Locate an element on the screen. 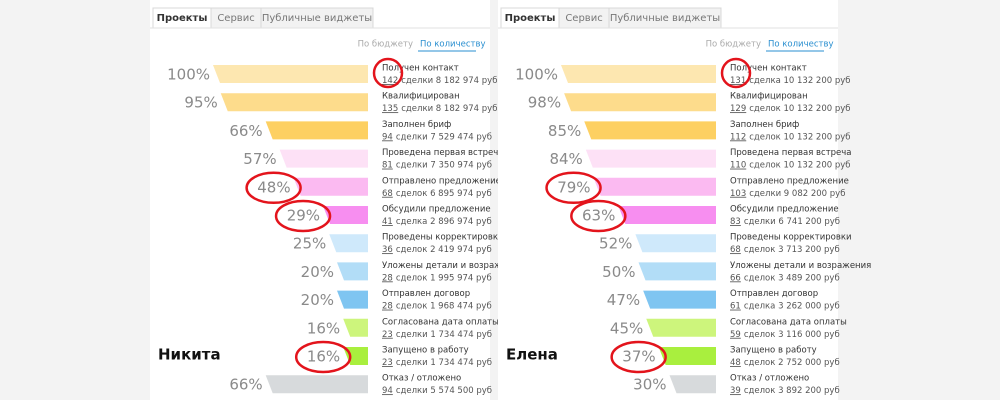 Image resolution: width=1000 pixels, height=400 pixels. deal-count: 66 is located at coordinates (735, 278).